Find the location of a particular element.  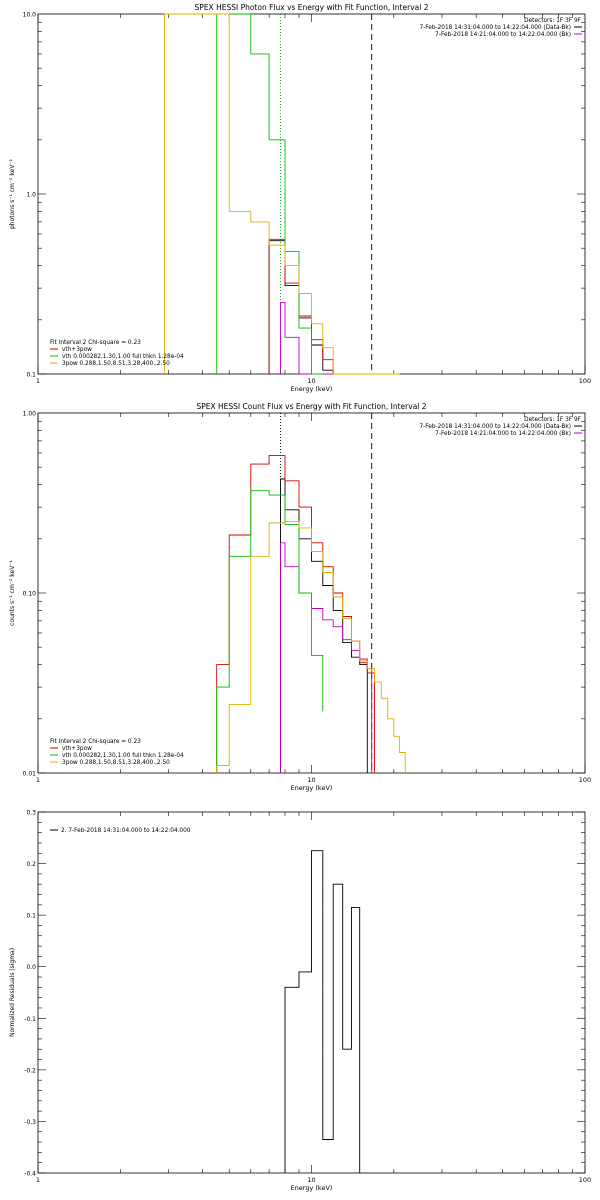

y-tick-label: 0.01 is located at coordinates (30, 774).